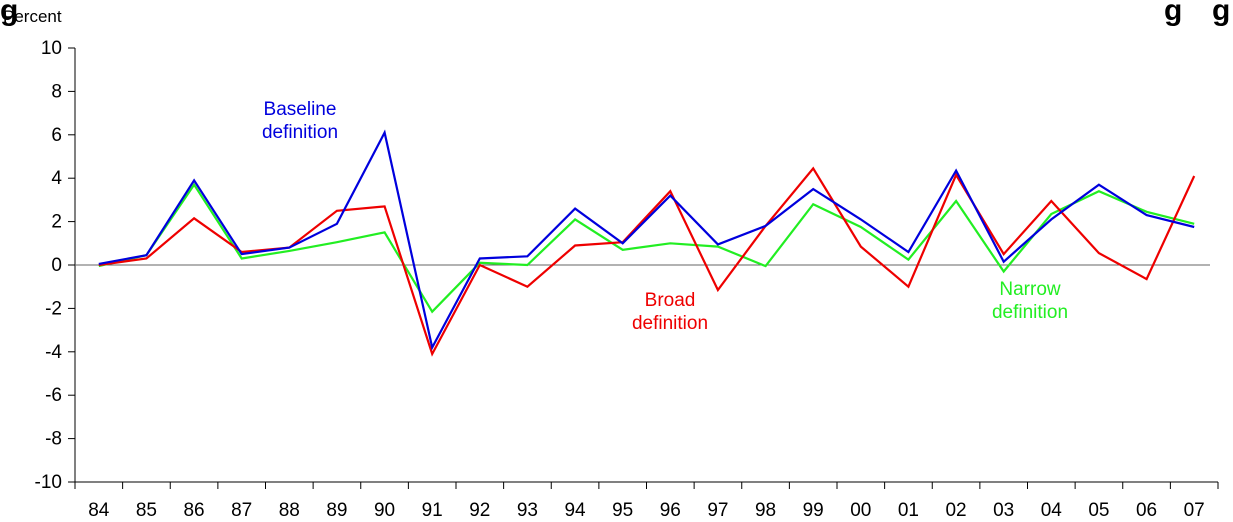 The width and height of the screenshot is (1233, 522). What do you see at coordinates (289, 510) in the screenshot?
I see `x-tick-label: 88` at bounding box center [289, 510].